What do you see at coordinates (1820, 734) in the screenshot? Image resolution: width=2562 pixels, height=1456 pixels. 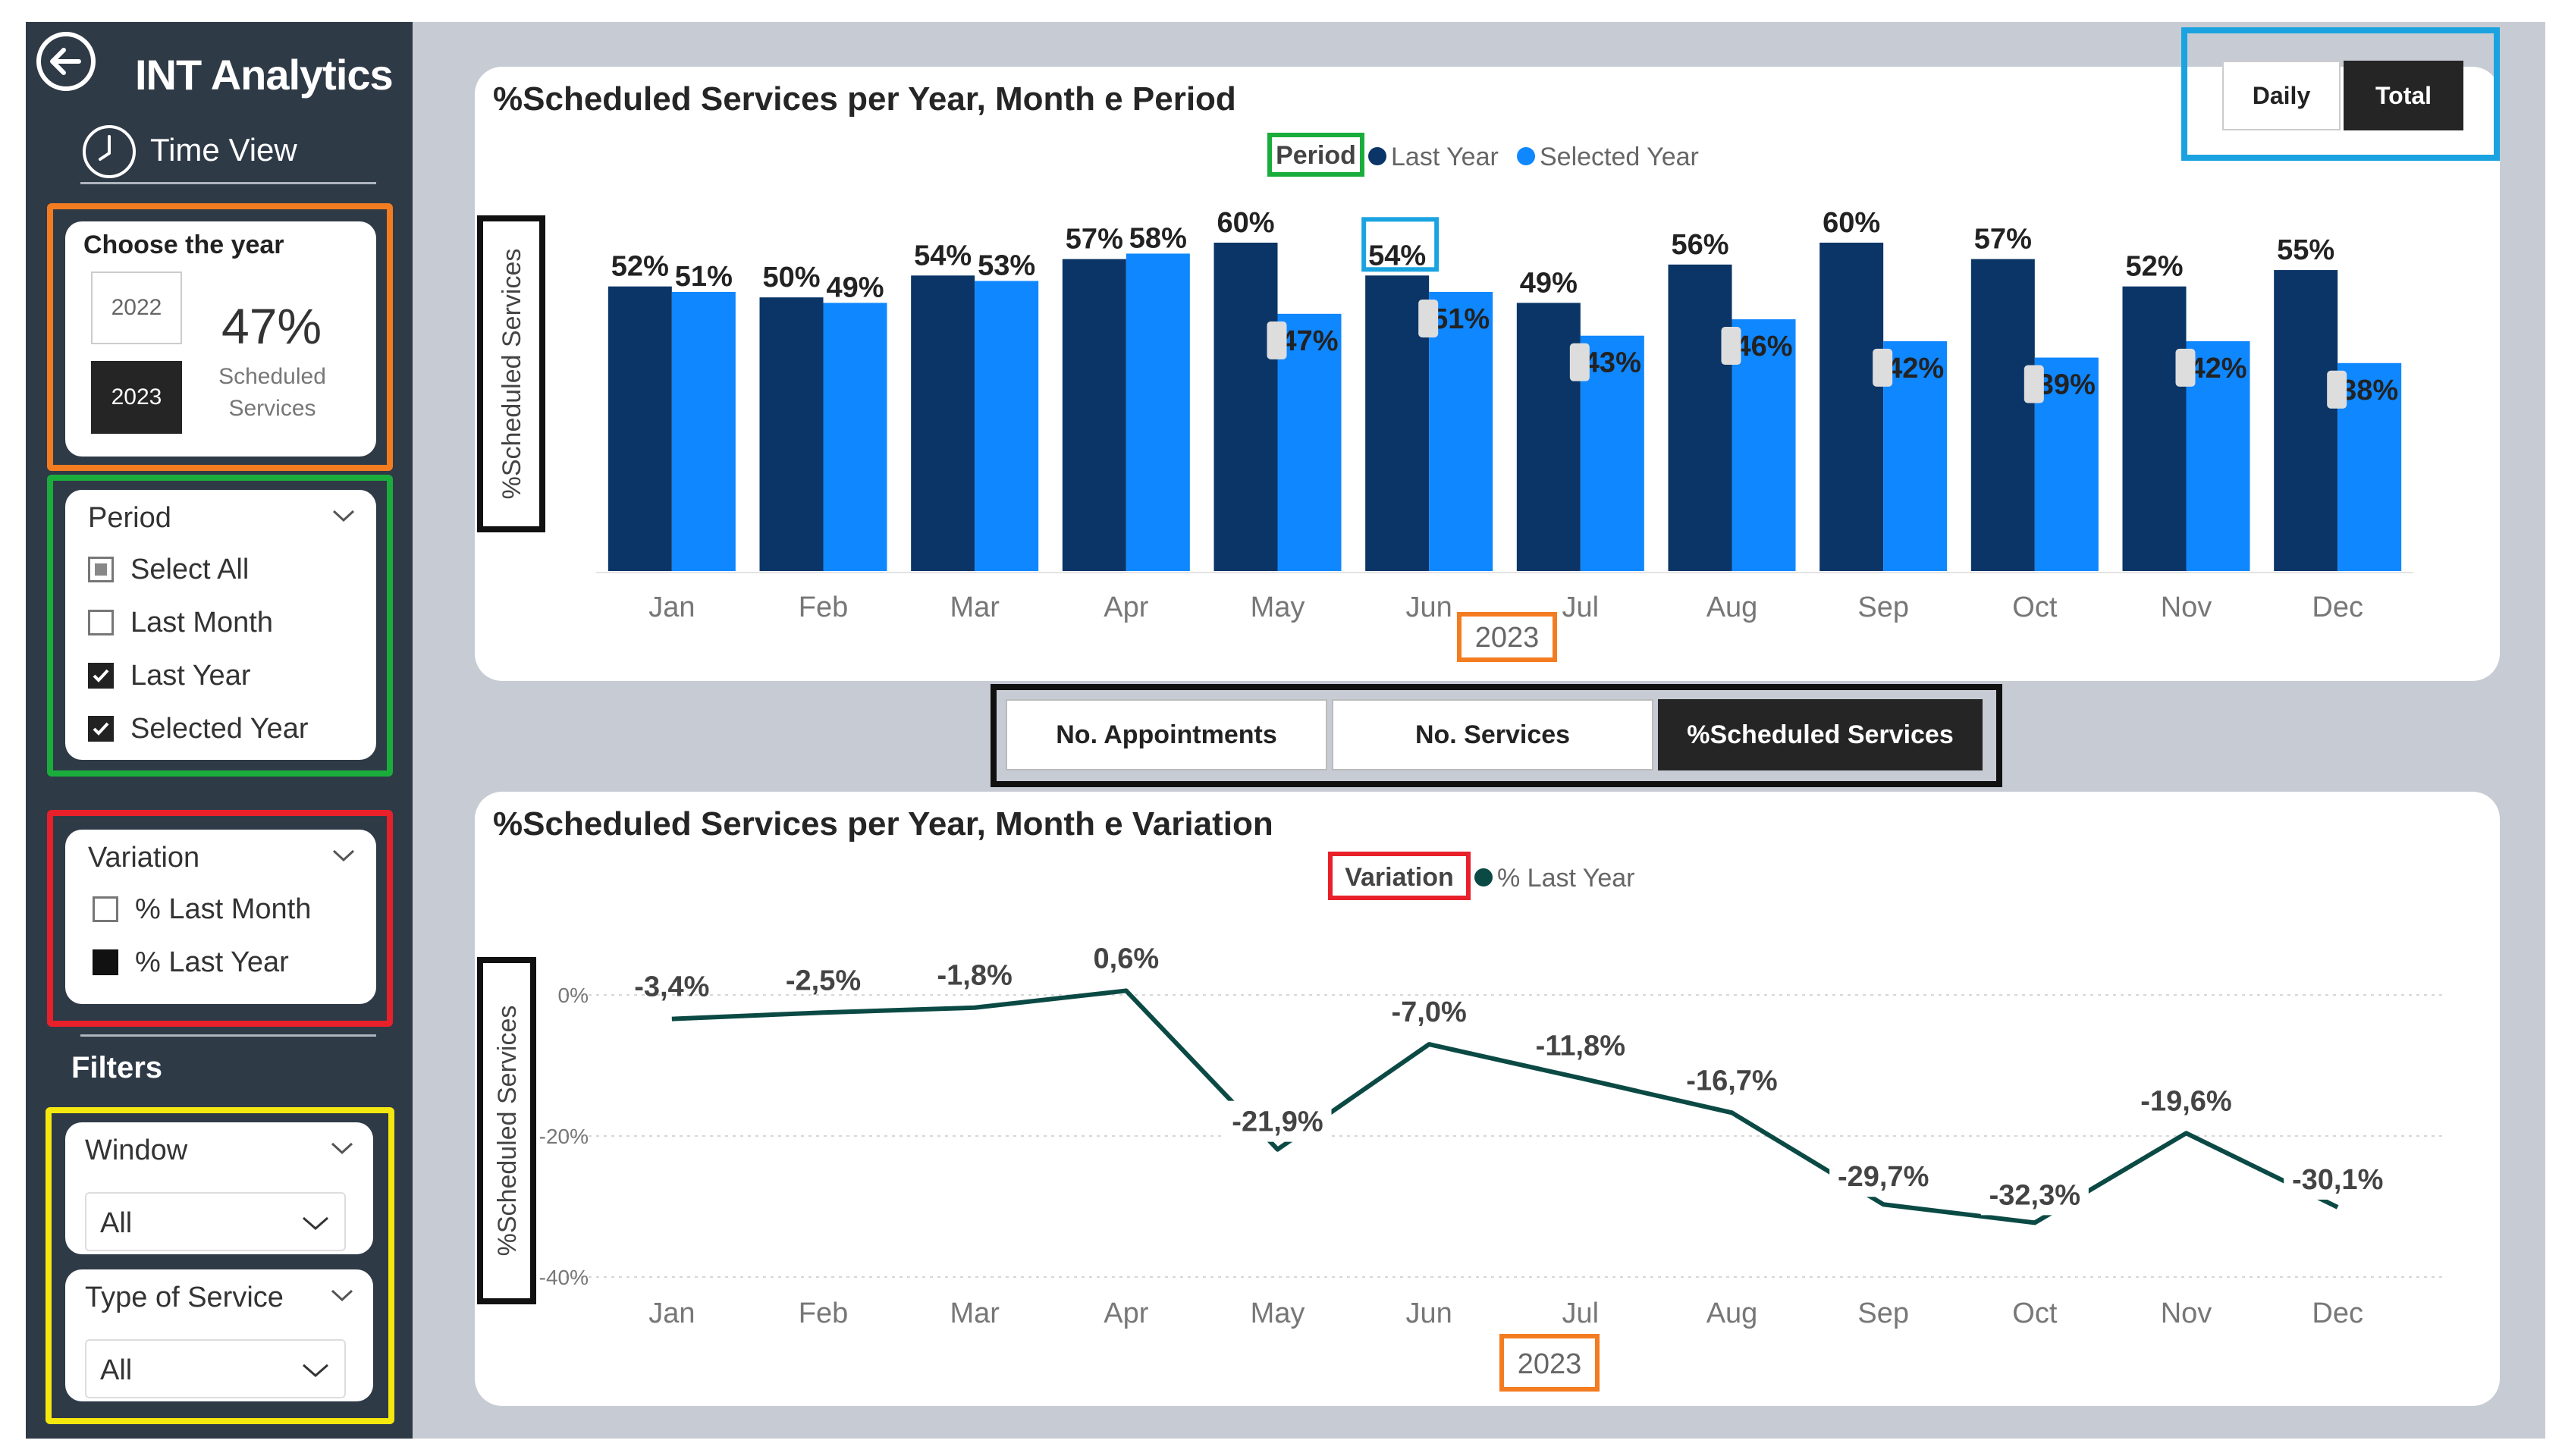 I see `tab-scheduled-services: %Scheduled Services` at bounding box center [1820, 734].